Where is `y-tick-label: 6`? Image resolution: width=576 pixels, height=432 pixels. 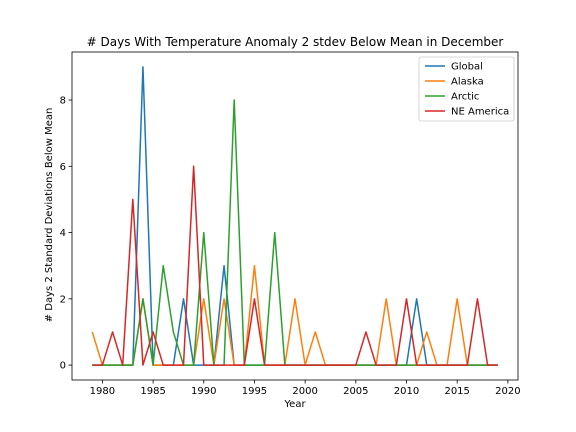 y-tick-label: 6 is located at coordinates (63, 167).